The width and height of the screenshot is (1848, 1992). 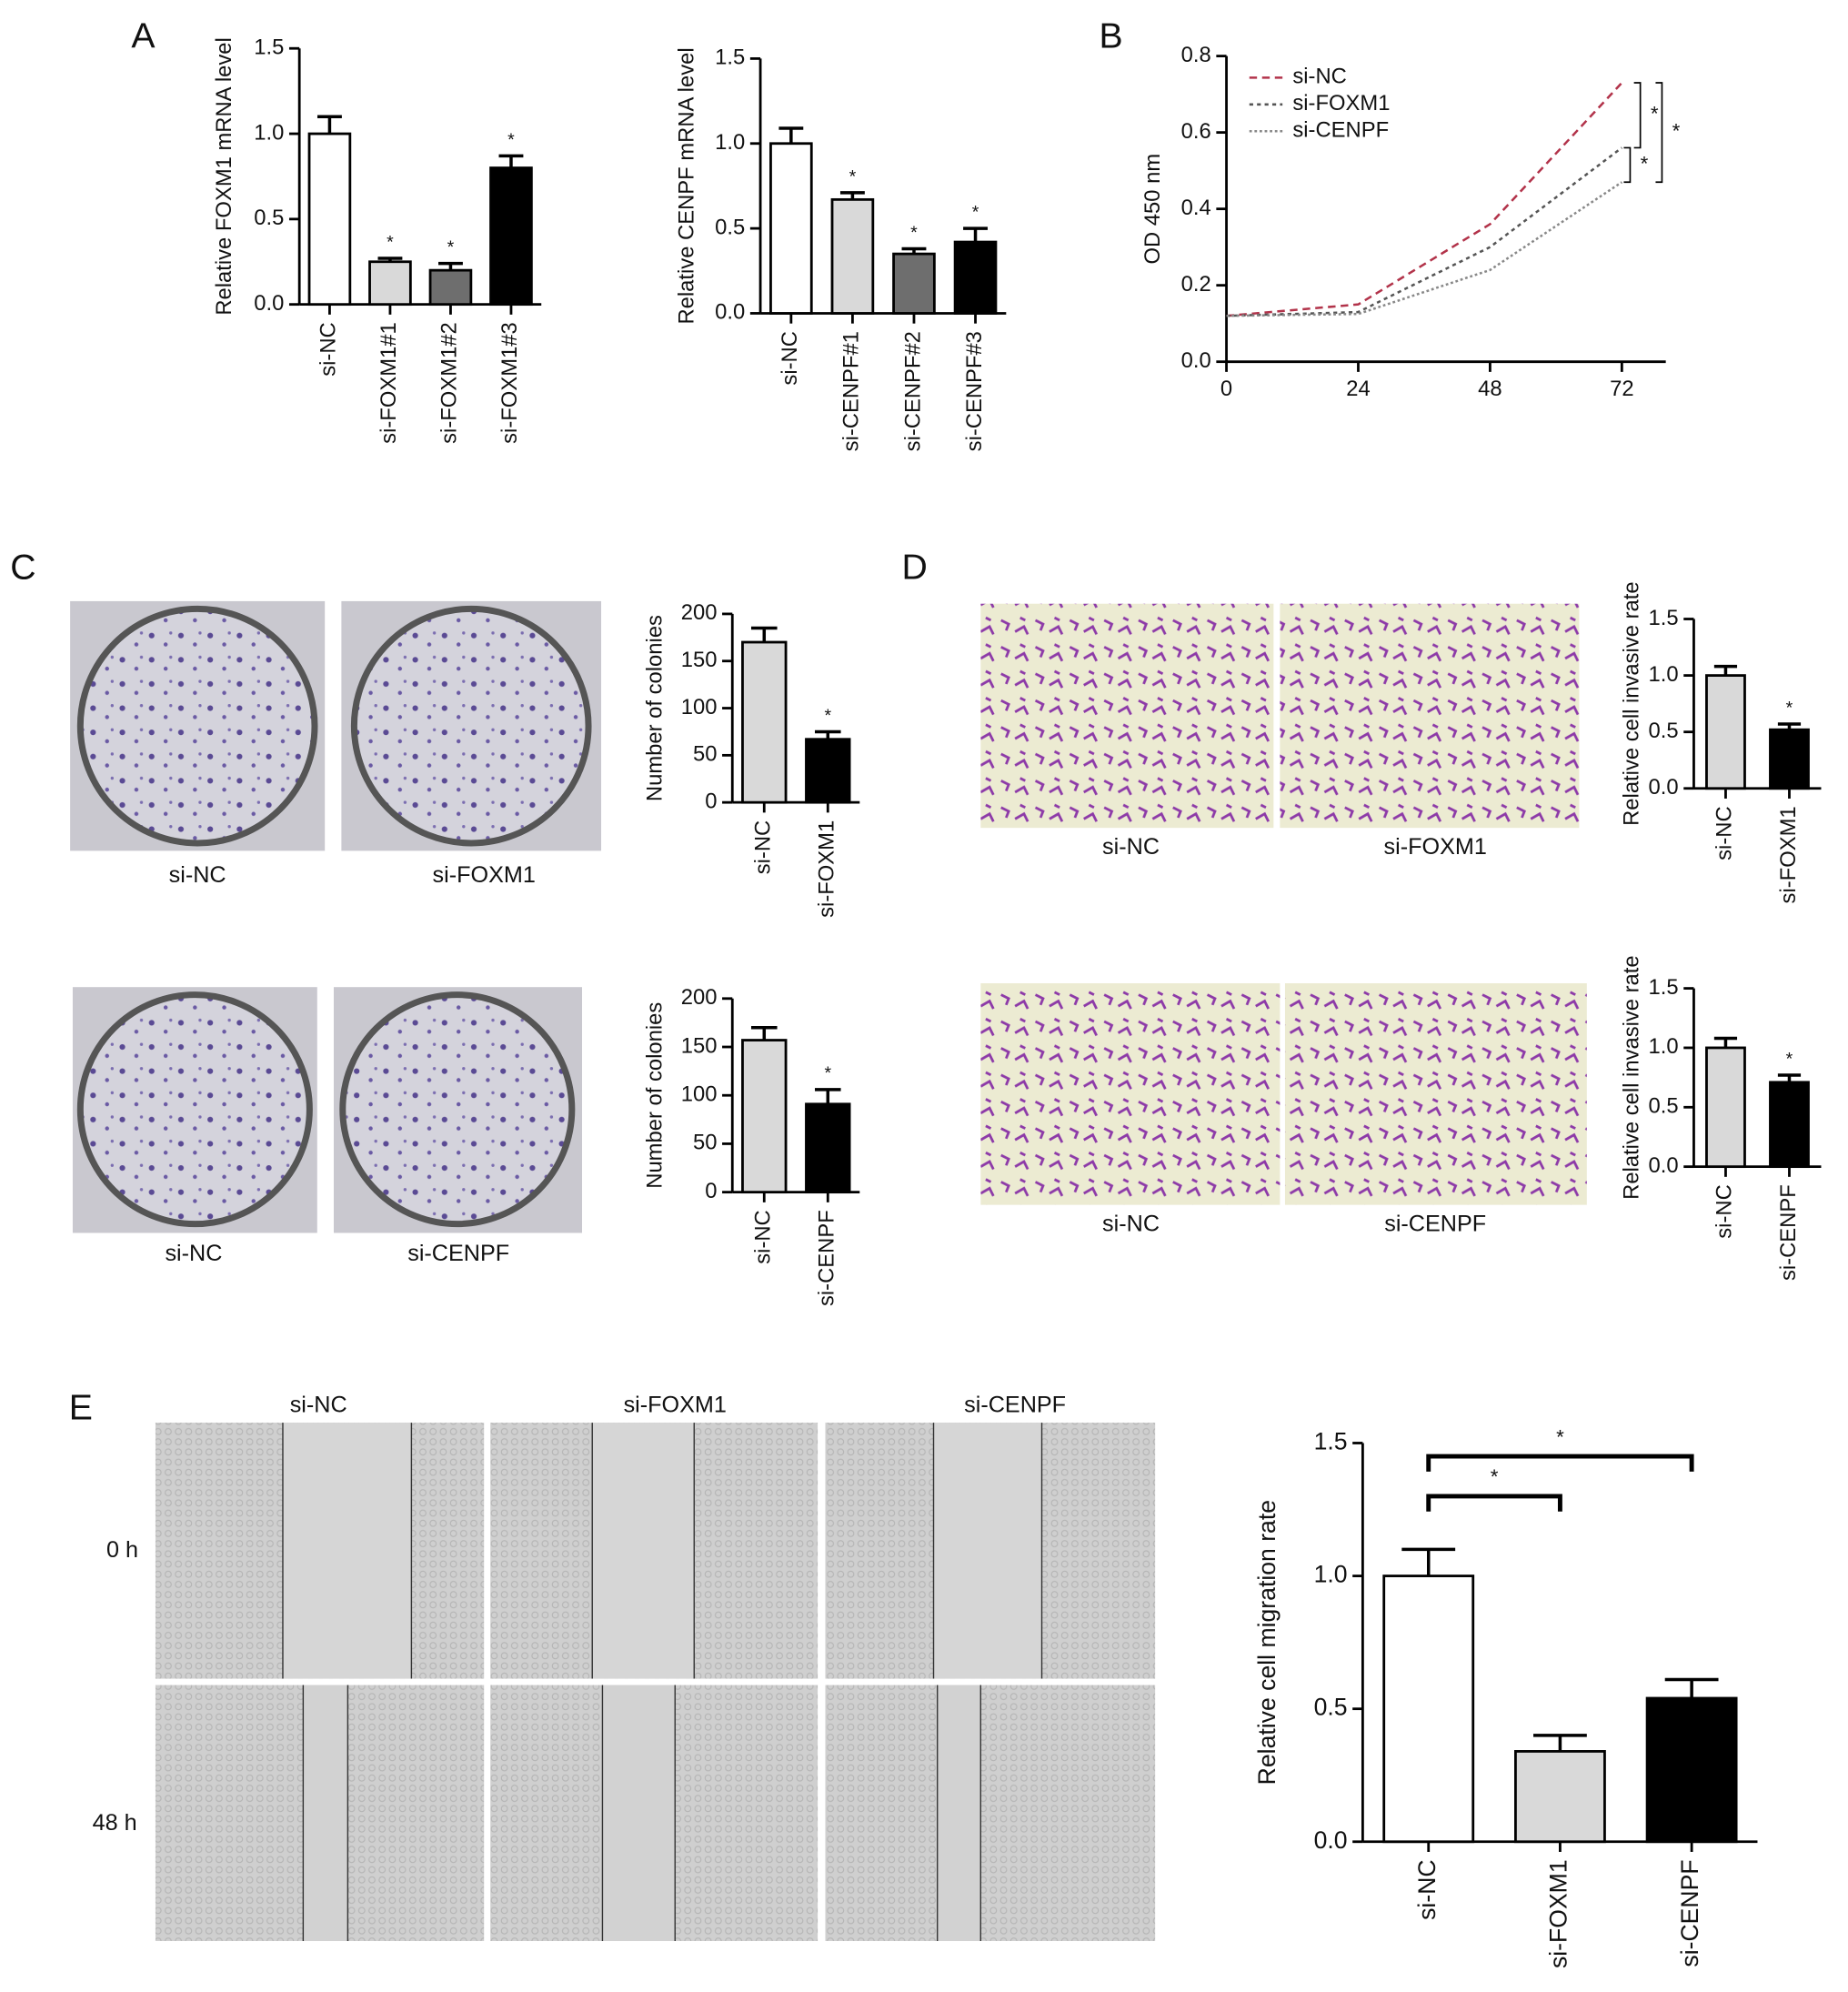 I want to click on x-tick-label: 24, so click(x=1358, y=389).